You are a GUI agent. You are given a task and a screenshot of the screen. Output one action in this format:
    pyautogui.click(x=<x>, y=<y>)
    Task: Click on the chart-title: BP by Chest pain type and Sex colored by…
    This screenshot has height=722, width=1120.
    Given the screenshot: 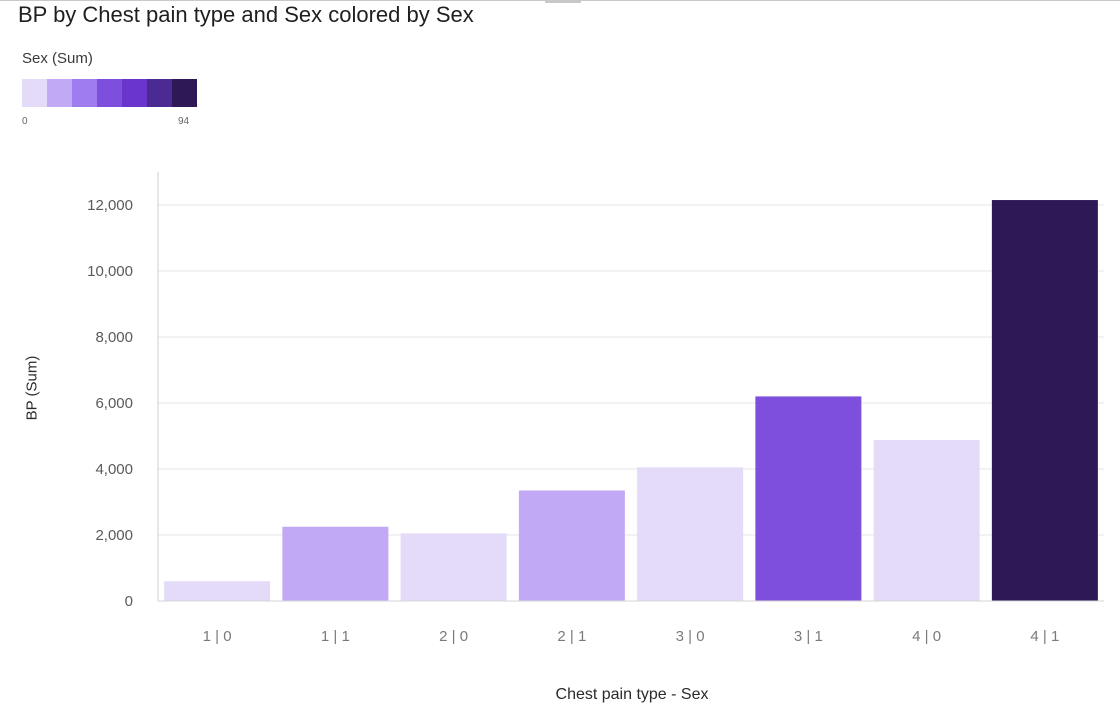 What is the action you would take?
    pyautogui.click(x=246, y=14)
    